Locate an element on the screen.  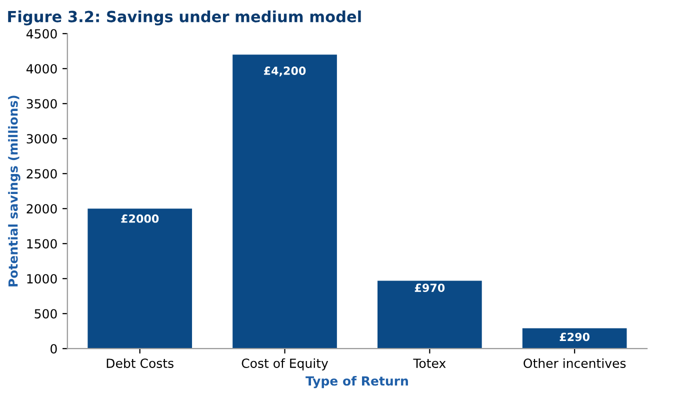
x-tick-label: Debt Costs is located at coordinates (140, 363).